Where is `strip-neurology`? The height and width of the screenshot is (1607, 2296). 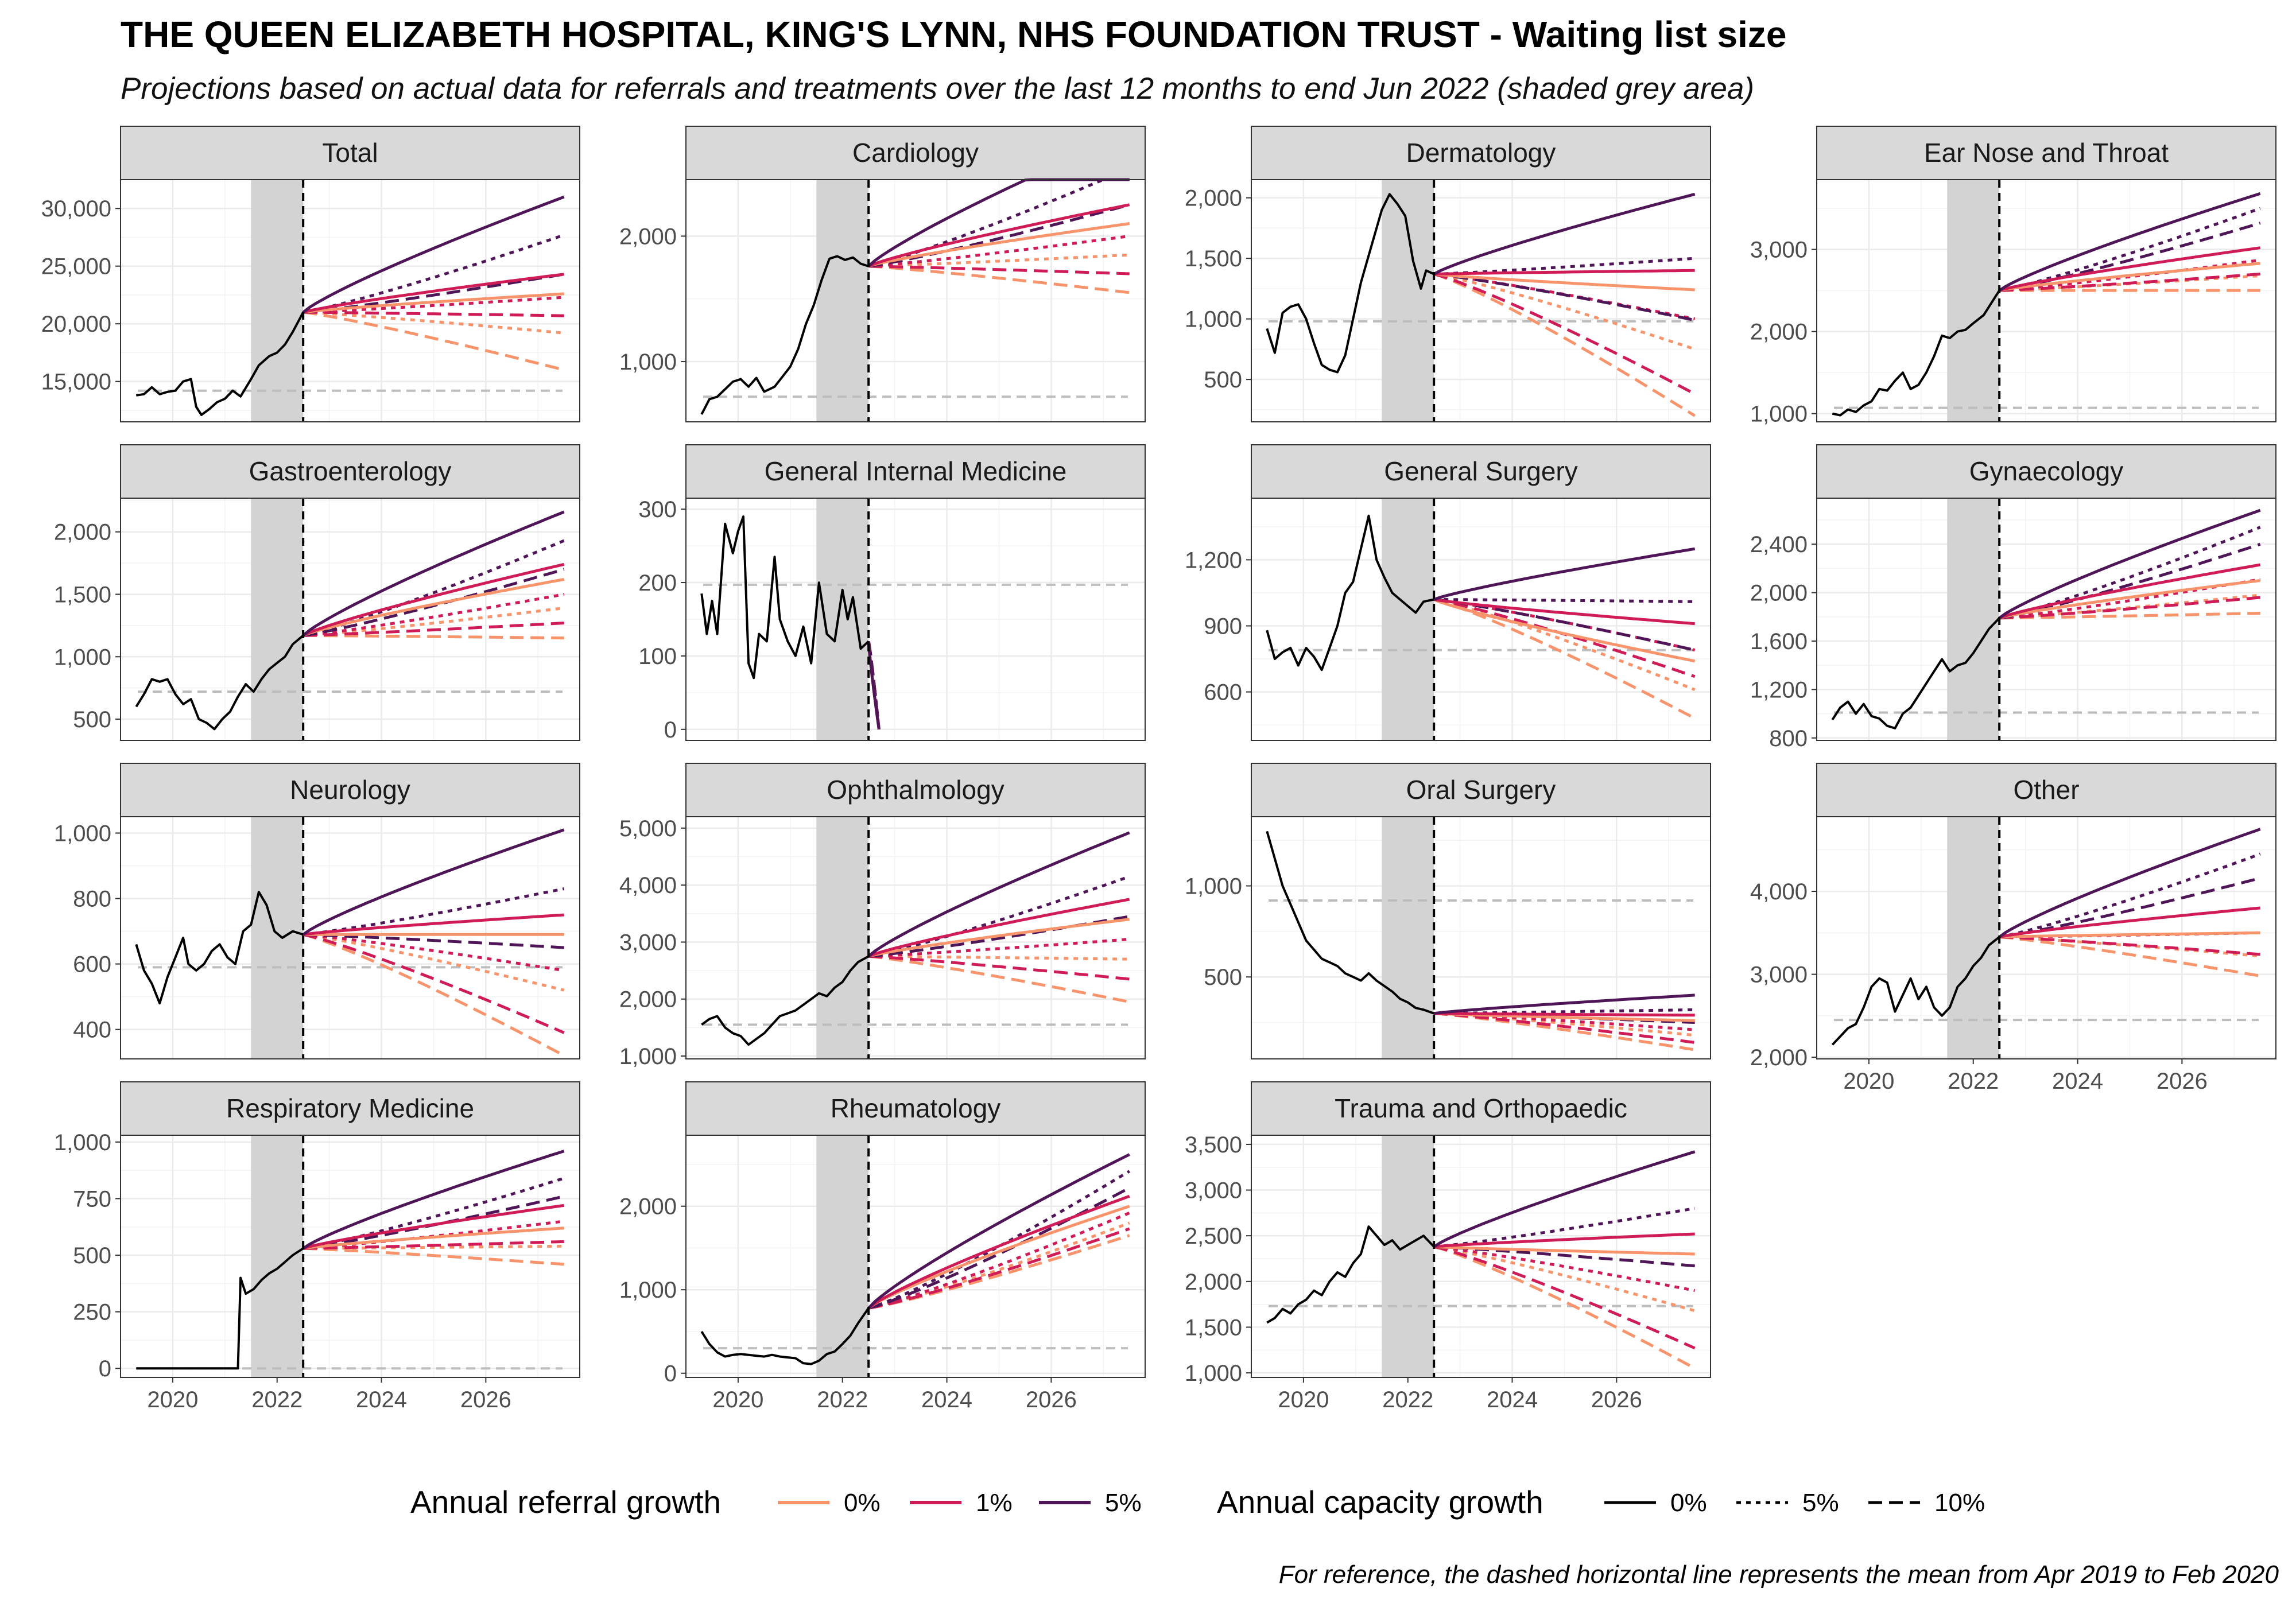 strip-neurology is located at coordinates (350, 790).